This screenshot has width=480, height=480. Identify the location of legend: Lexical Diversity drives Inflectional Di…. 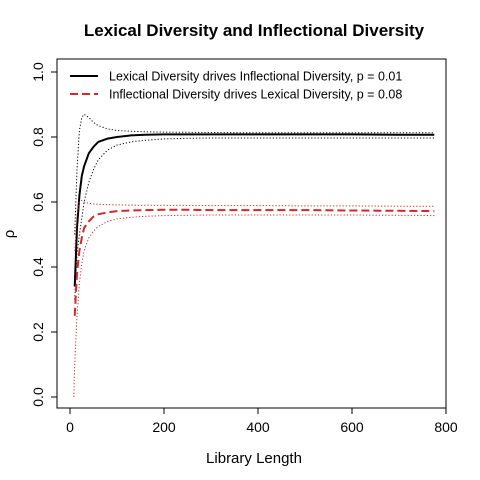
(236, 86).